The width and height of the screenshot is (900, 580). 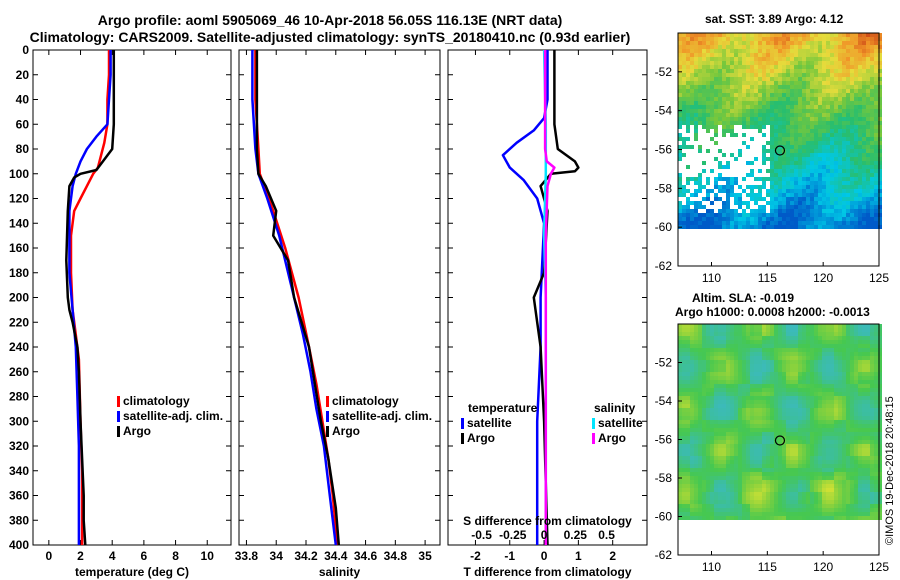 What do you see at coordinates (19, 298) in the screenshot?
I see `y-tick-label: 200` at bounding box center [19, 298].